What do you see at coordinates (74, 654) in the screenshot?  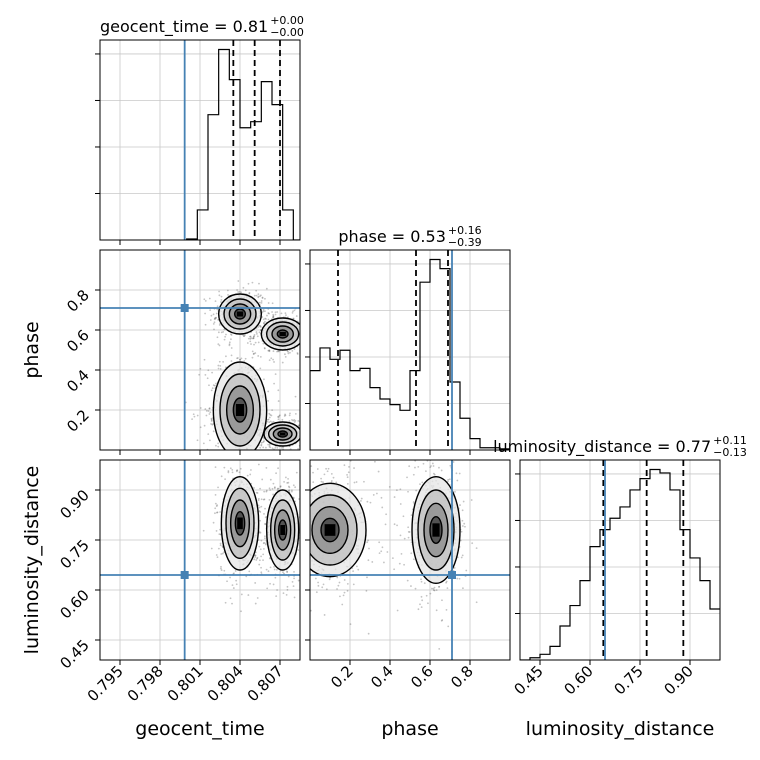 I see `y-tick-label: 0.45` at bounding box center [74, 654].